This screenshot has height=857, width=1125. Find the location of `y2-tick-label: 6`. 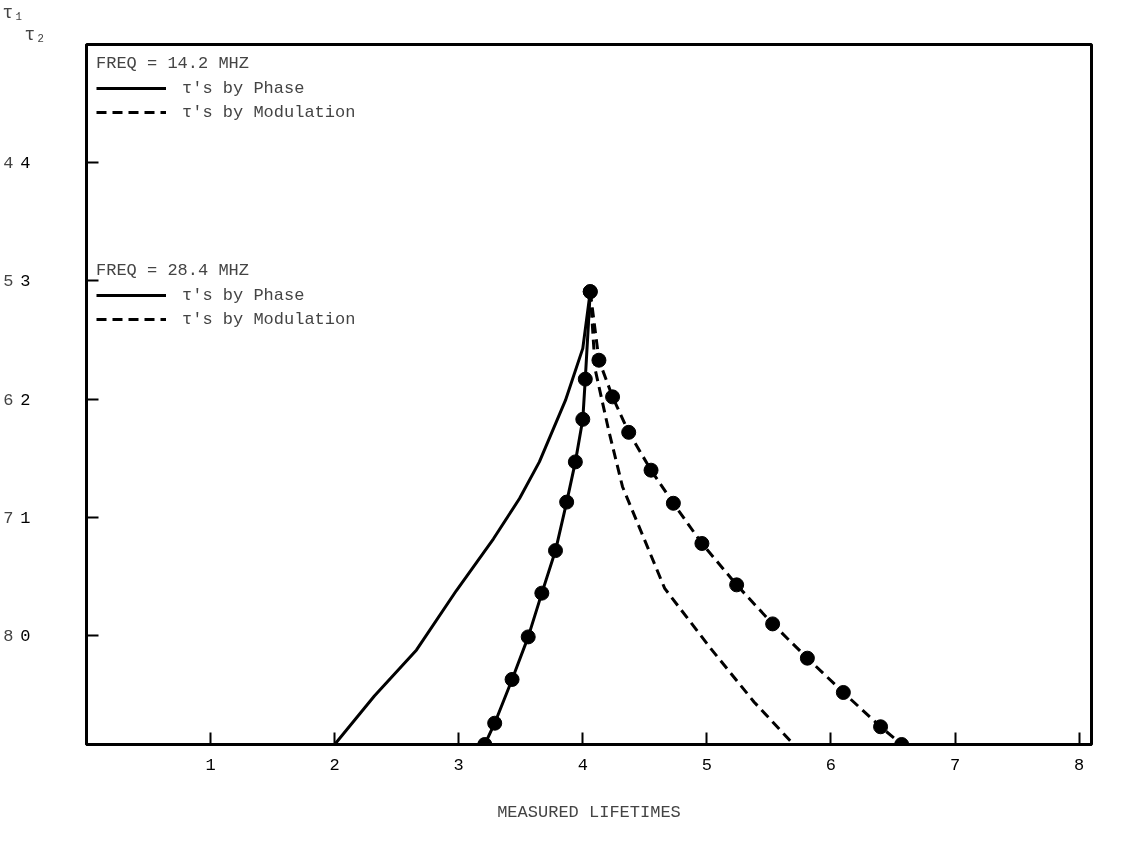

y2-tick-label: 6 is located at coordinates (8, 400).